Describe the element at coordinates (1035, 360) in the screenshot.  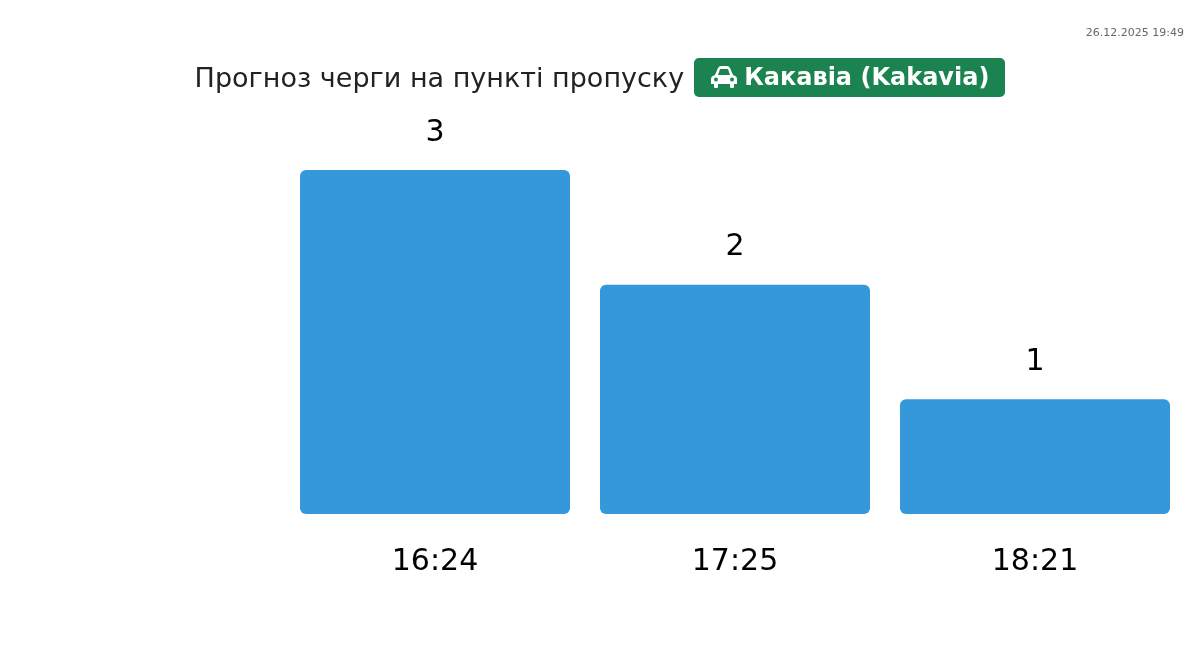
I see `data-label: 1` at that location.